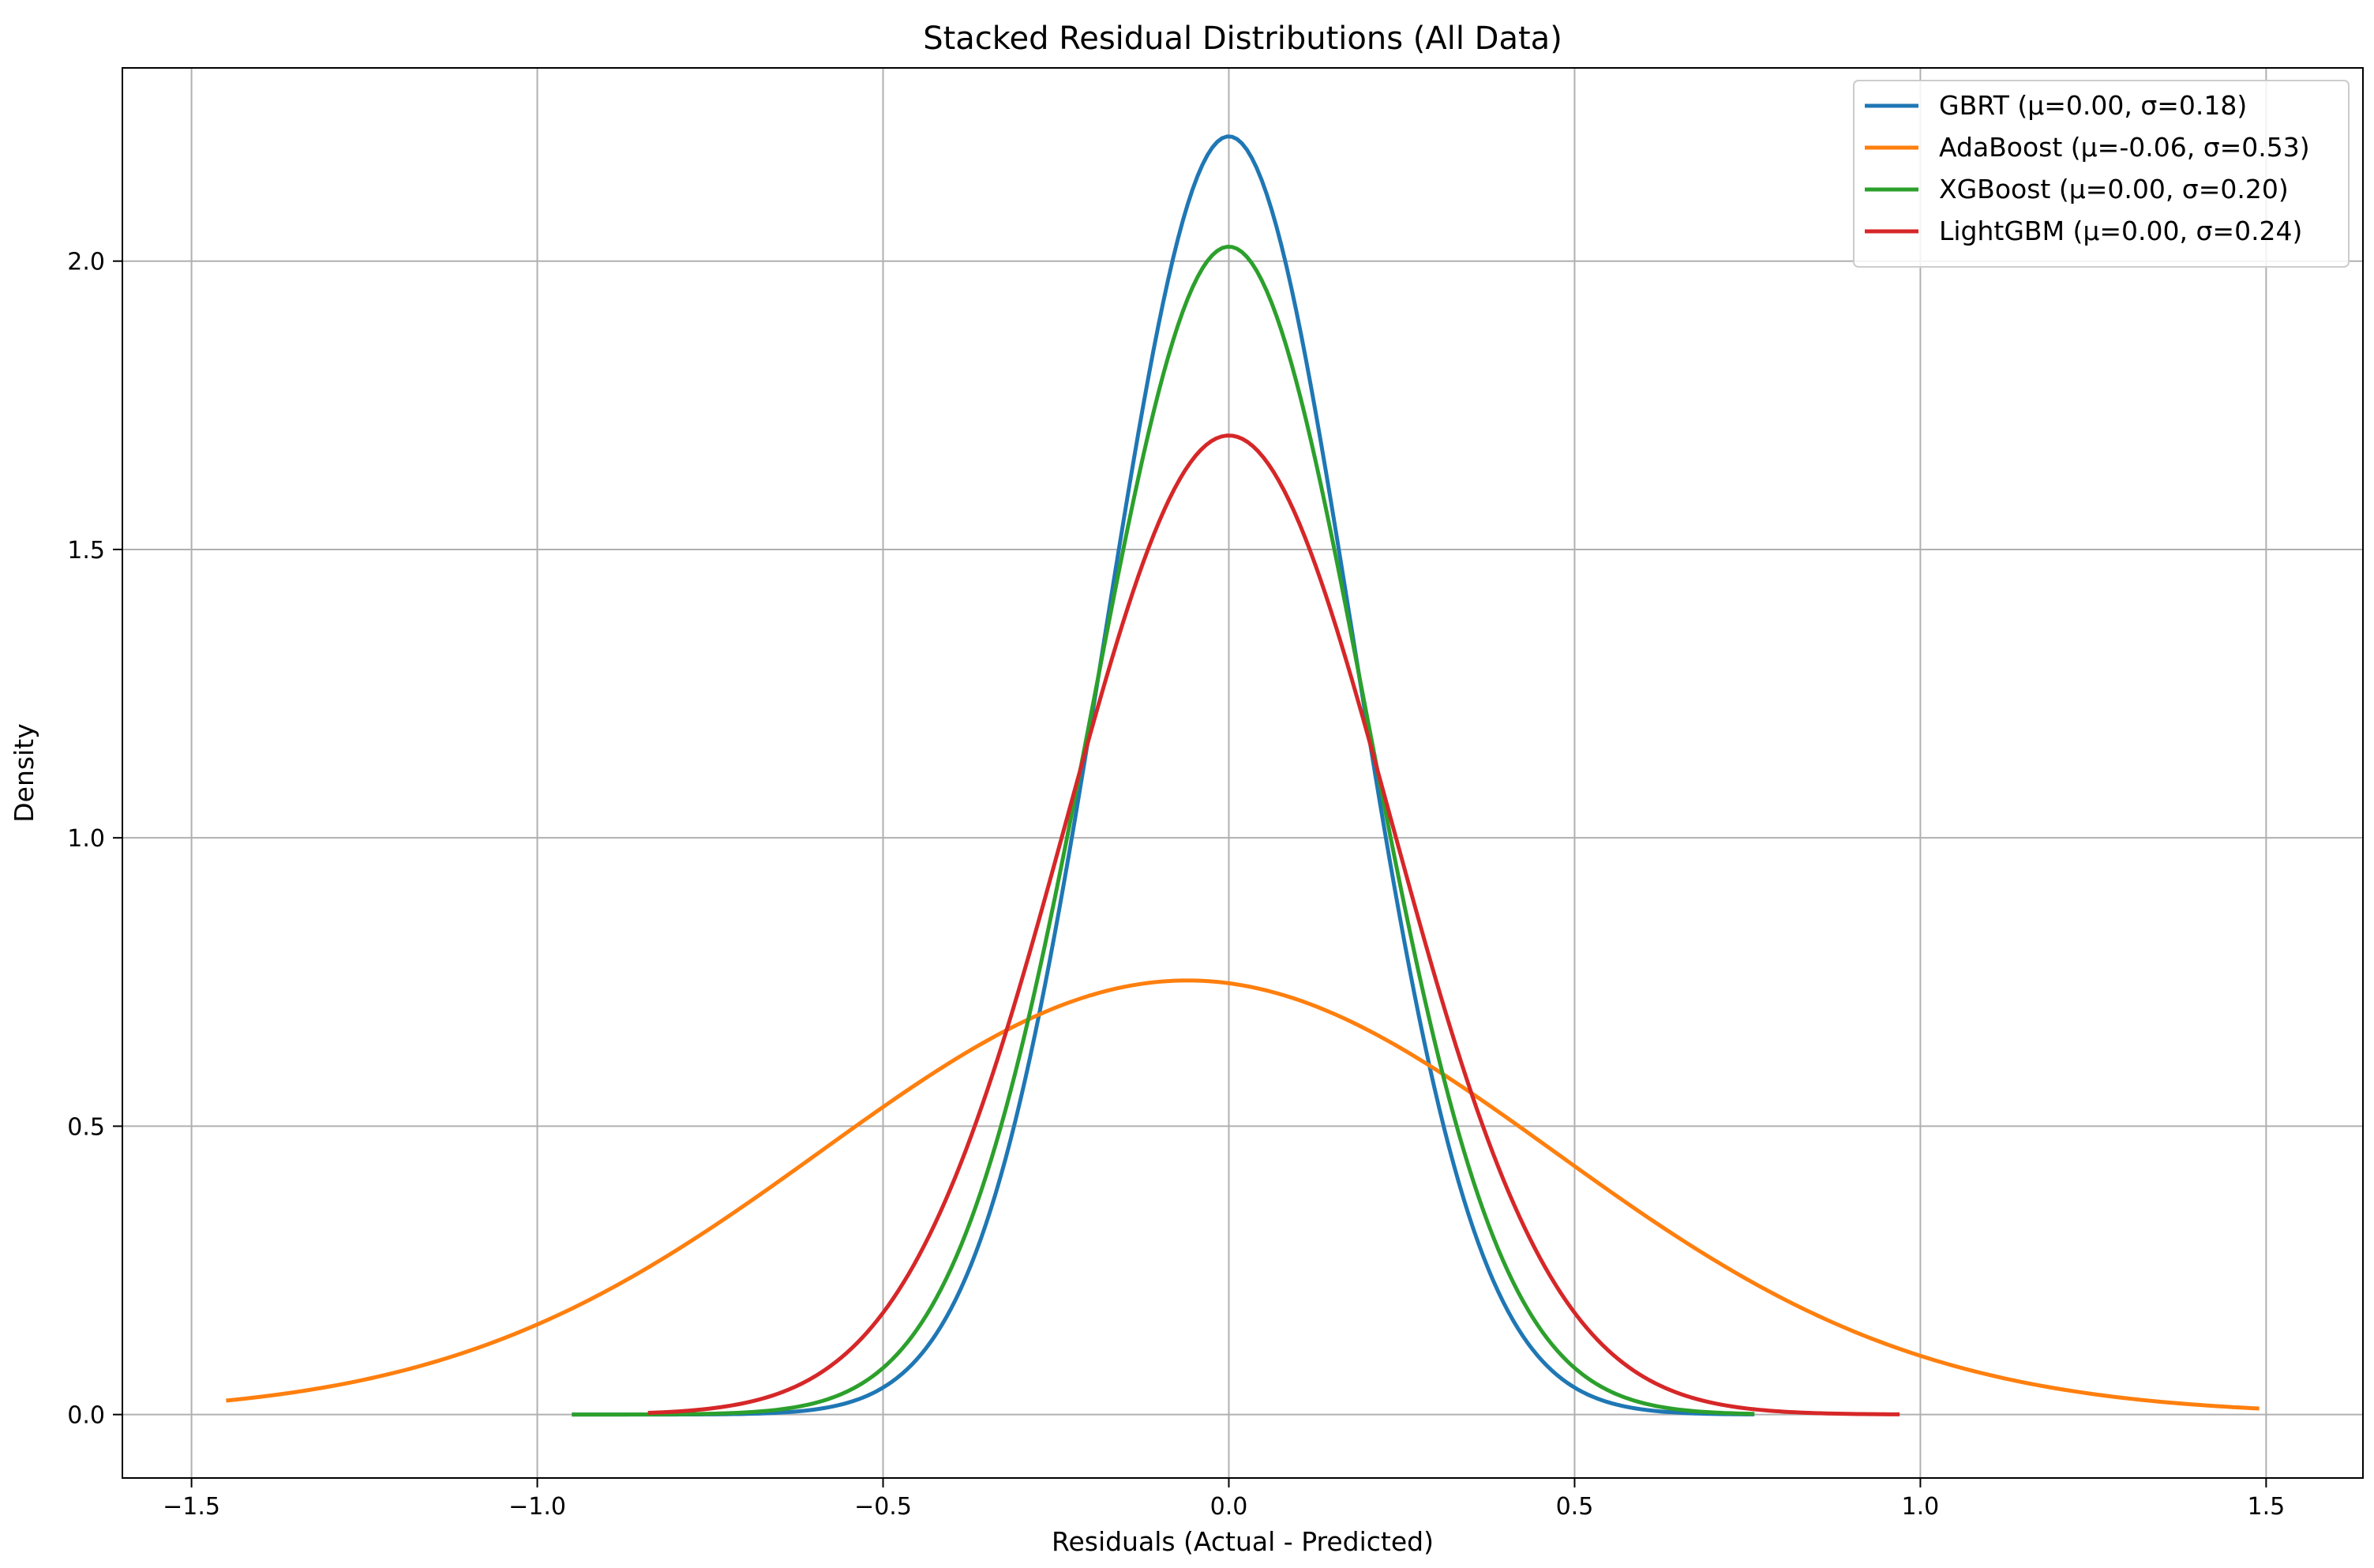  Describe the element at coordinates (537, 1507) in the screenshot. I see `x-tick-label: −1.0` at that location.